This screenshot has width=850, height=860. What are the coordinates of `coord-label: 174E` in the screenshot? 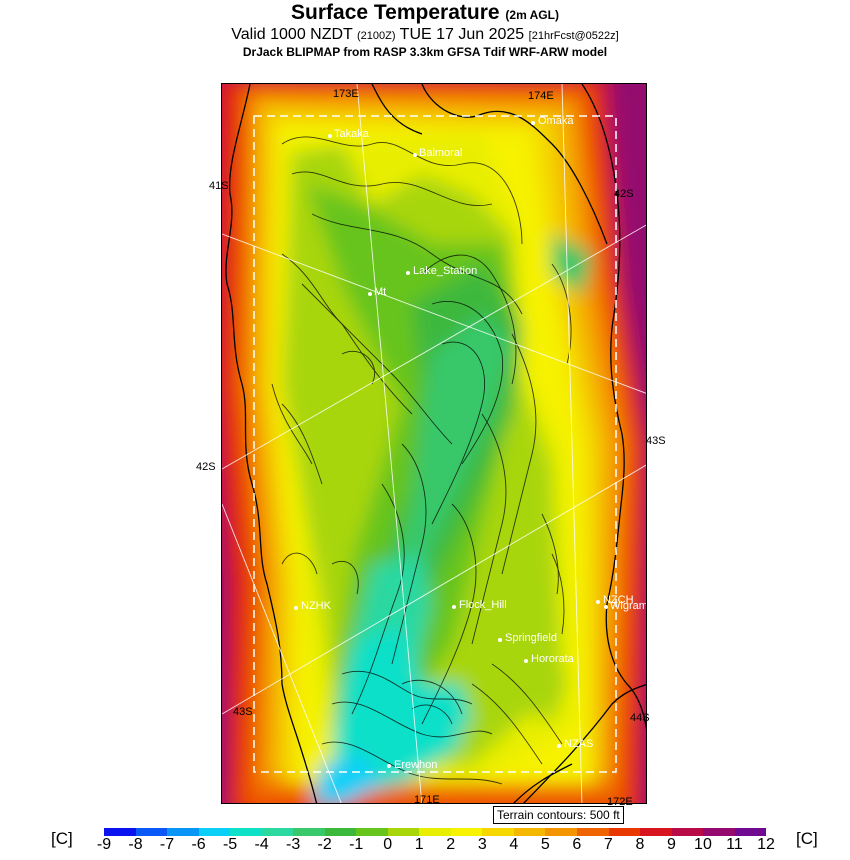 It's located at (541, 96).